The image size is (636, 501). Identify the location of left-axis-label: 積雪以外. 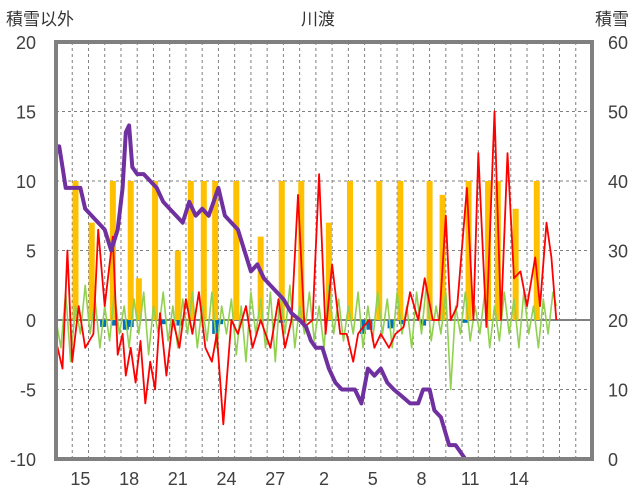
(40, 20).